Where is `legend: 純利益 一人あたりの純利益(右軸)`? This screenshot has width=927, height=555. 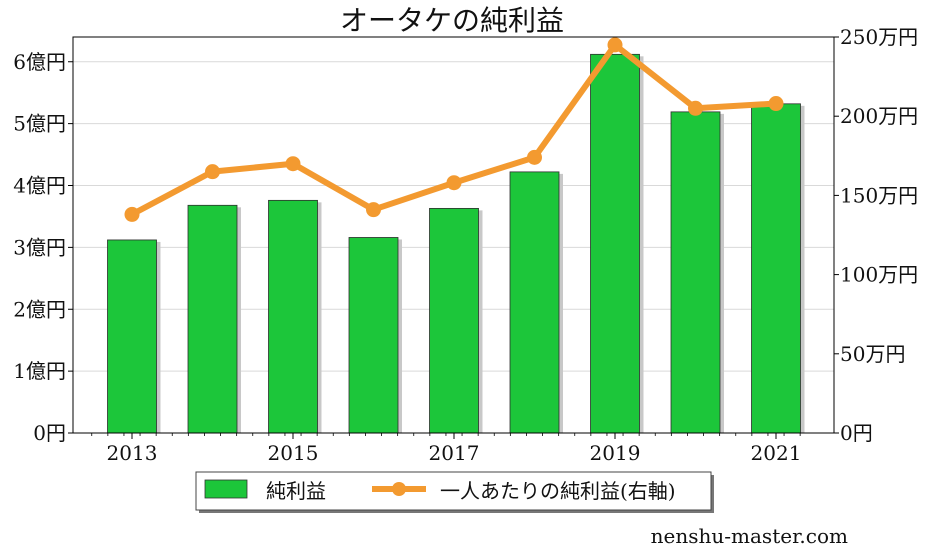
legend: 純利益 一人あたりの純利益(右軸) is located at coordinates (454, 492).